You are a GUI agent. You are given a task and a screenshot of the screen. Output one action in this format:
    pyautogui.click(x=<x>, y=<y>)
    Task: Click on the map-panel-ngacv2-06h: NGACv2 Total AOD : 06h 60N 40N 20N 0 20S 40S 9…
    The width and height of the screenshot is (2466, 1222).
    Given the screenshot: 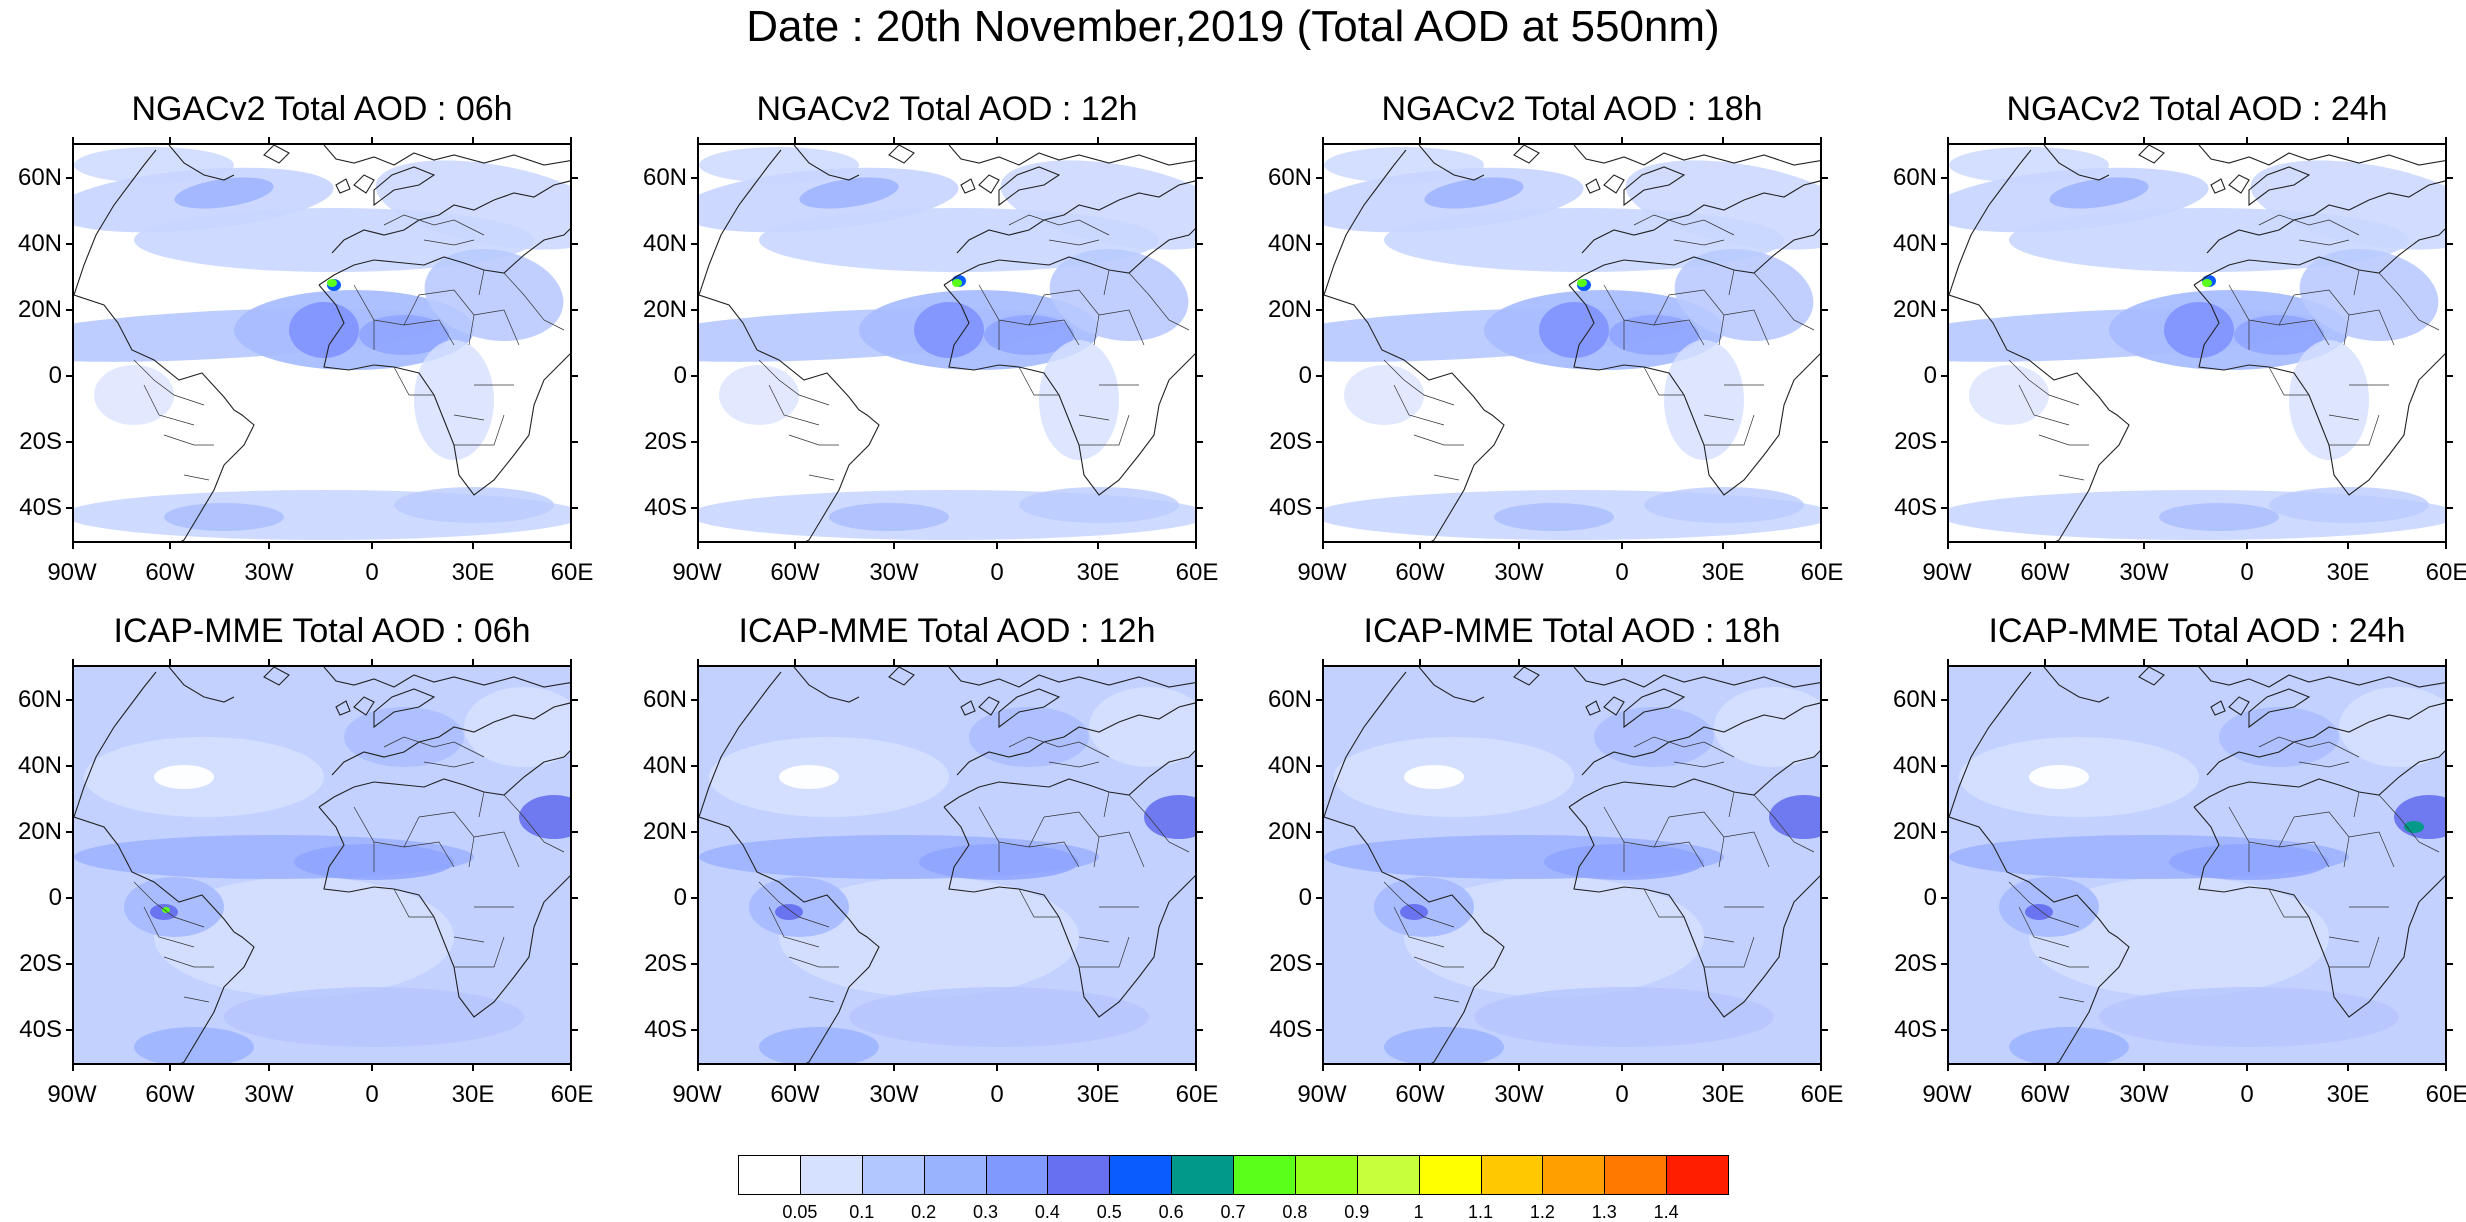 What is the action you would take?
    pyautogui.click(x=305, y=338)
    